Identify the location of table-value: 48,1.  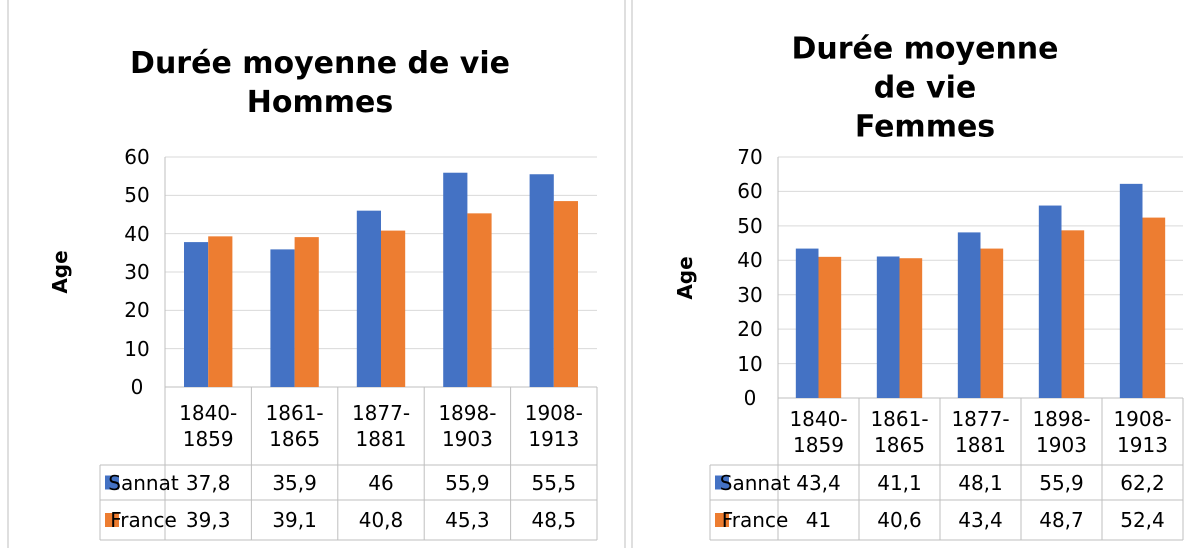
(980, 482).